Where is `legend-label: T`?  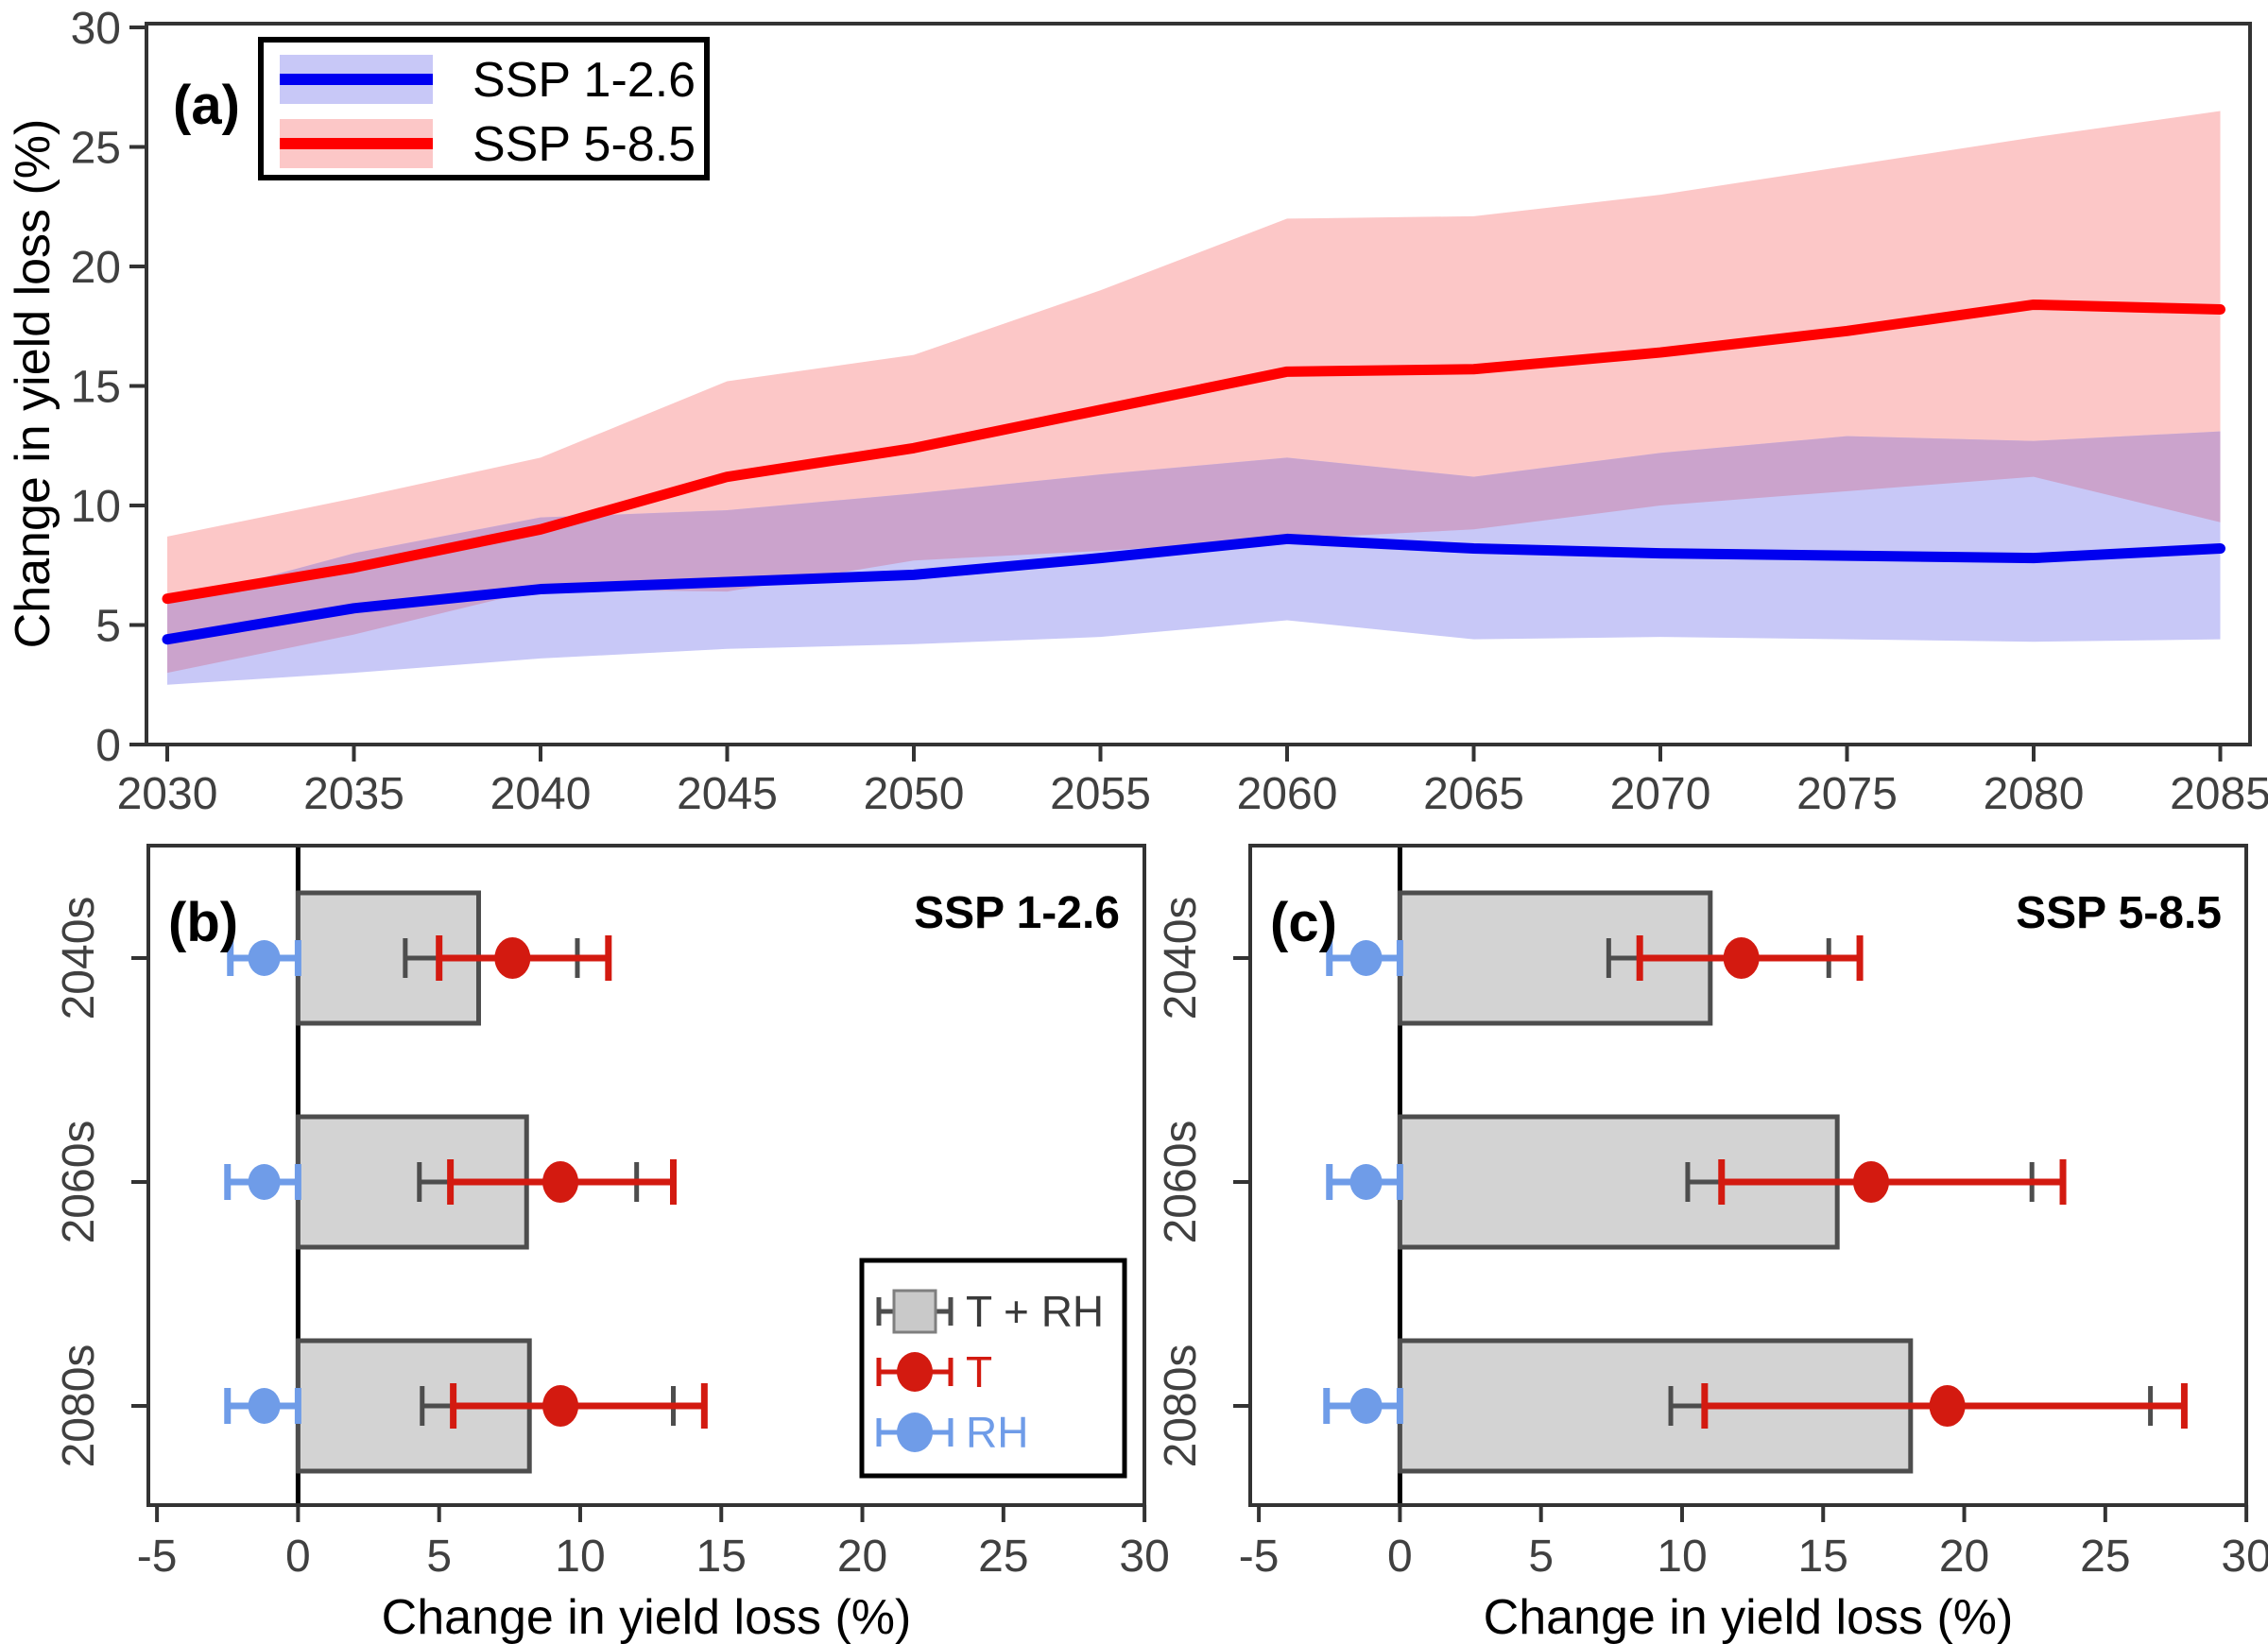
legend-label: T is located at coordinates (979, 1371).